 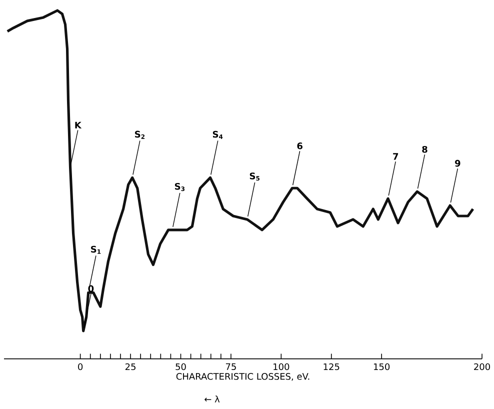 What do you see at coordinates (299, 146) in the screenshot?
I see `annotation: 6` at bounding box center [299, 146].